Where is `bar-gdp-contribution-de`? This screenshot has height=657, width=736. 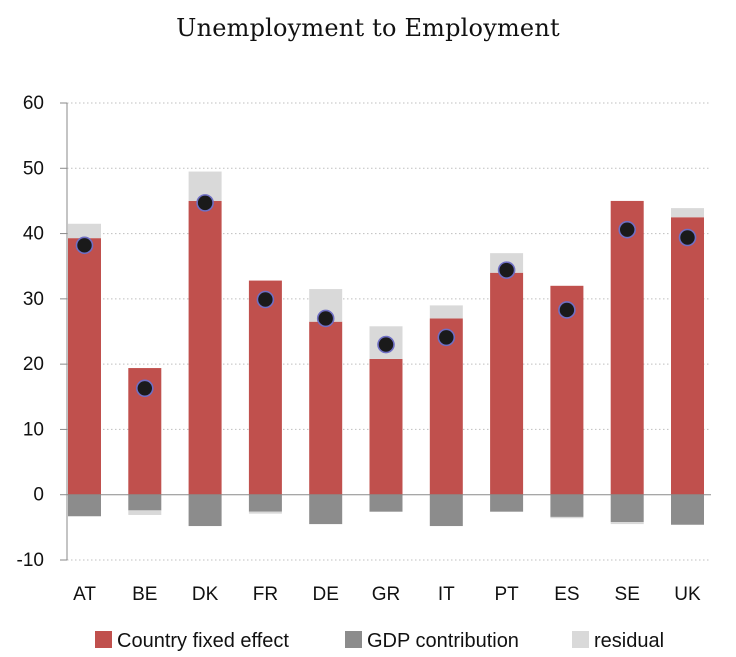
bar-gdp-contribution-de is located at coordinates (326, 509).